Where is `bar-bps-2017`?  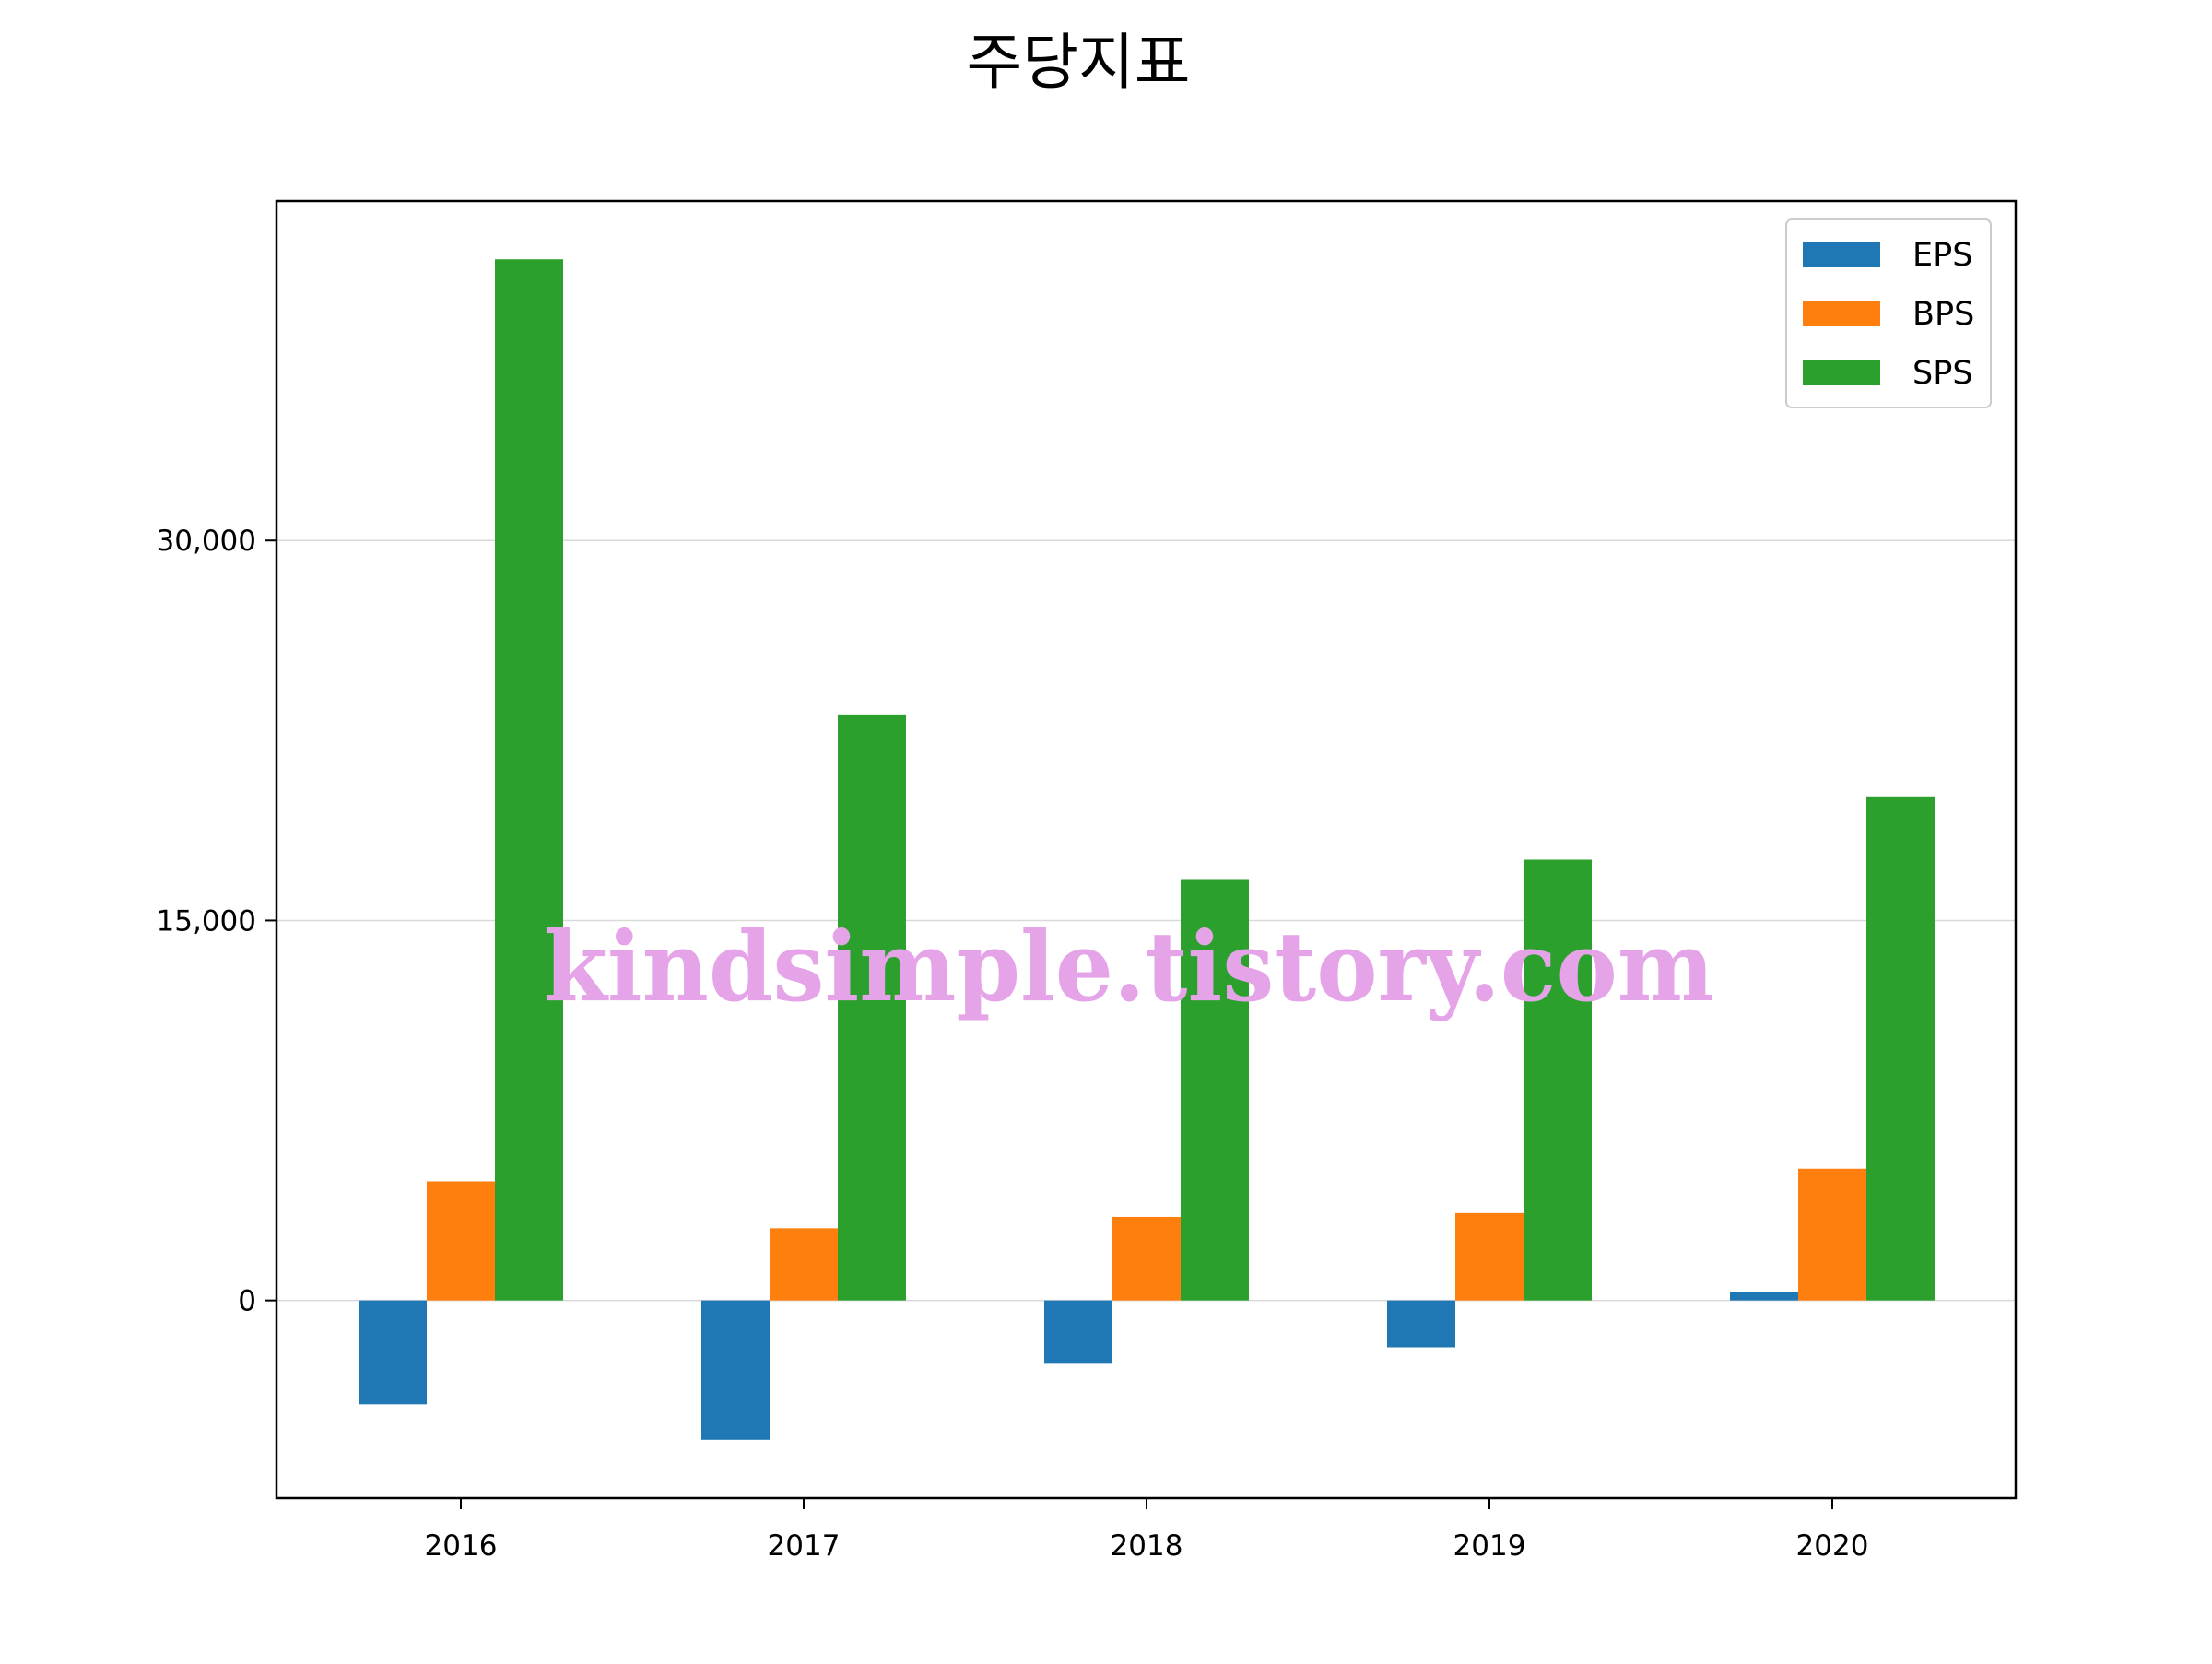
bar-bps-2017 is located at coordinates (804, 1264).